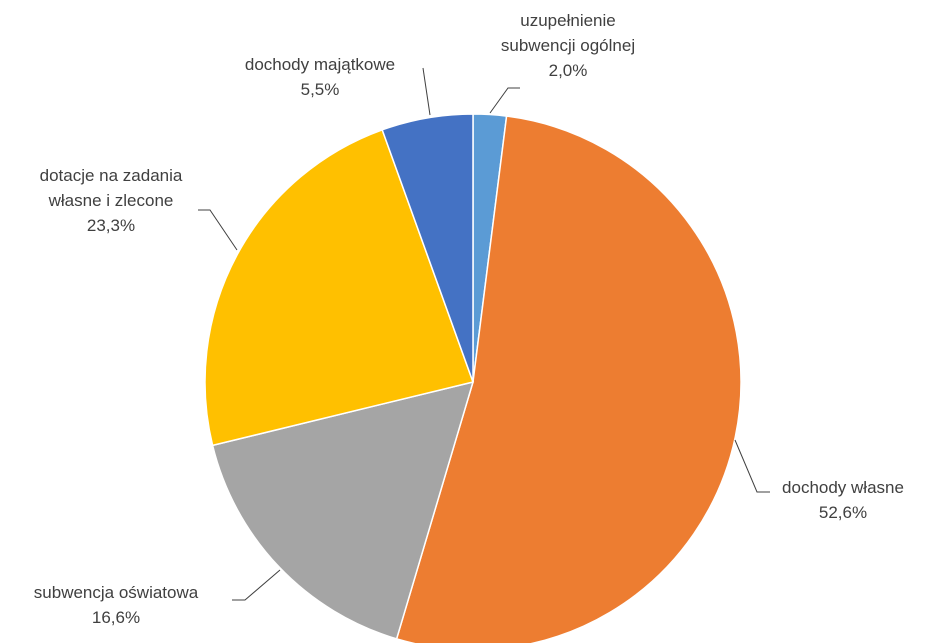 This screenshot has height=643, width=931. Describe the element at coordinates (320, 64) in the screenshot. I see `category-label: dochody majątkowe` at that location.